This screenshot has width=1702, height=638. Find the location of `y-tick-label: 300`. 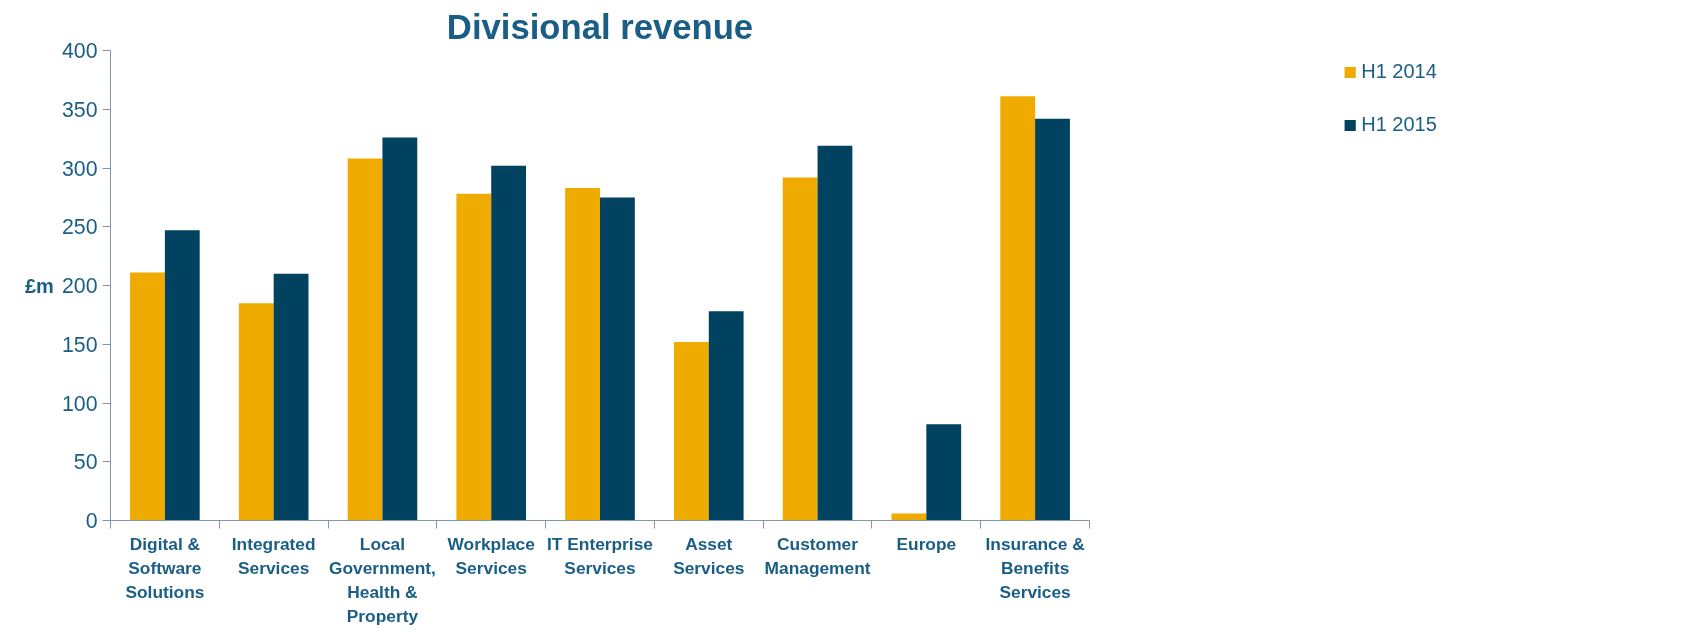

y-tick-label: 300 is located at coordinates (79, 168).